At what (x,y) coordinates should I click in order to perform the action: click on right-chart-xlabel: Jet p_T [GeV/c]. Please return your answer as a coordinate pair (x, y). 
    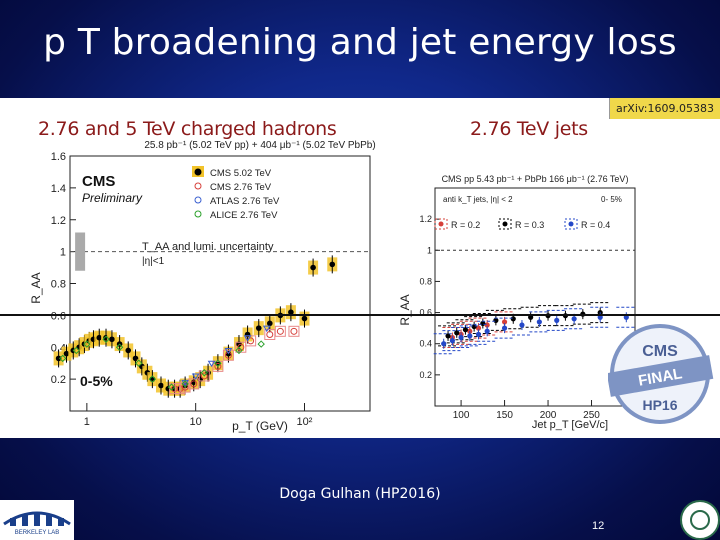
    Looking at the image, I should click on (570, 425).